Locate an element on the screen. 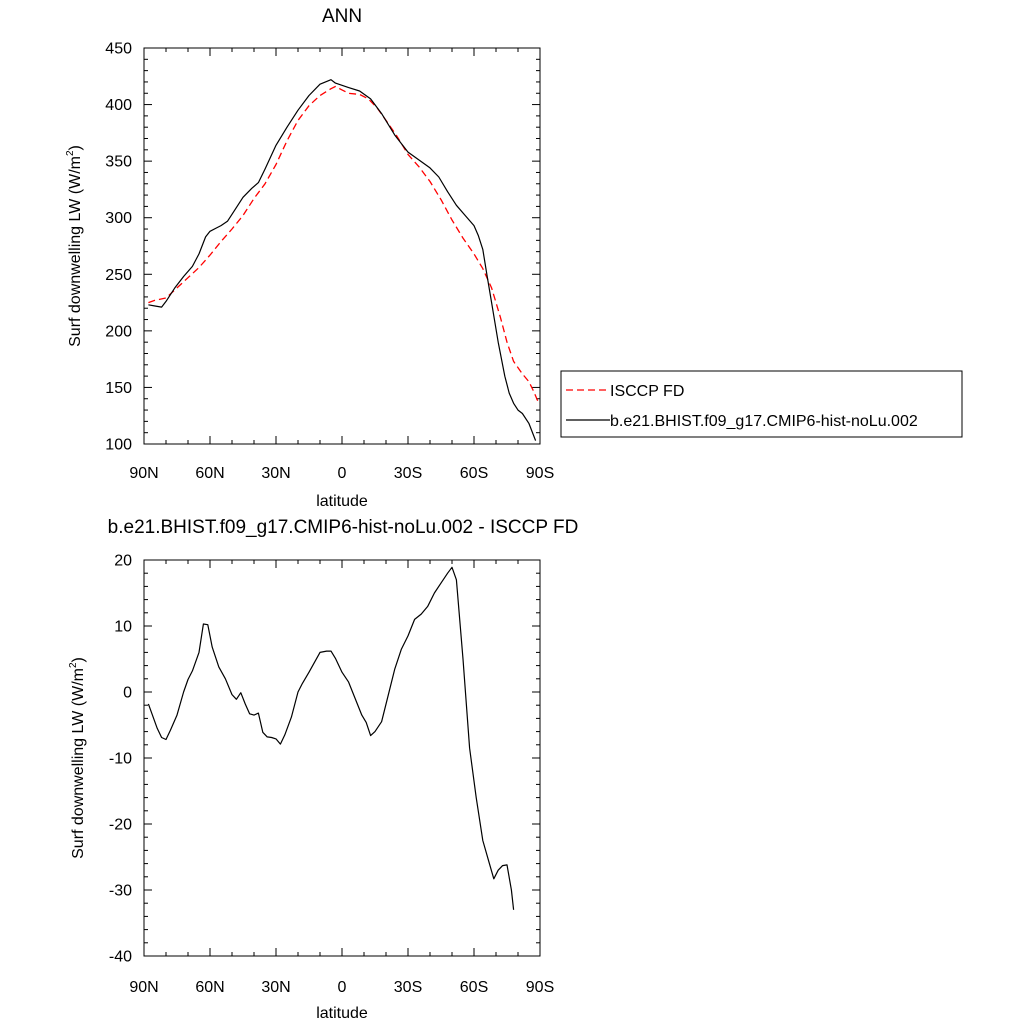 This screenshot has width=1024, height=1024. y-tick-label: 20 is located at coordinates (123, 561).